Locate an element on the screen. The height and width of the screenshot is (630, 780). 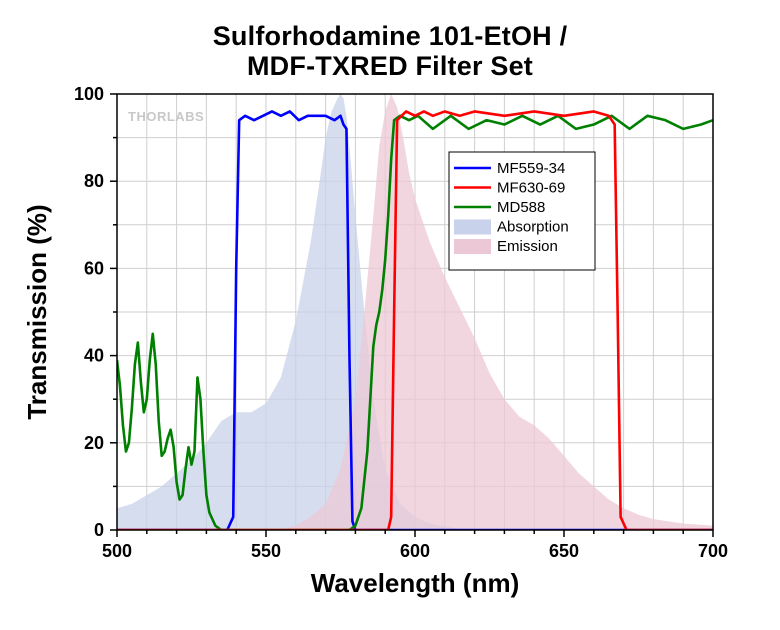
legend-label-mf630-69: MF630-69 is located at coordinates (531, 188).